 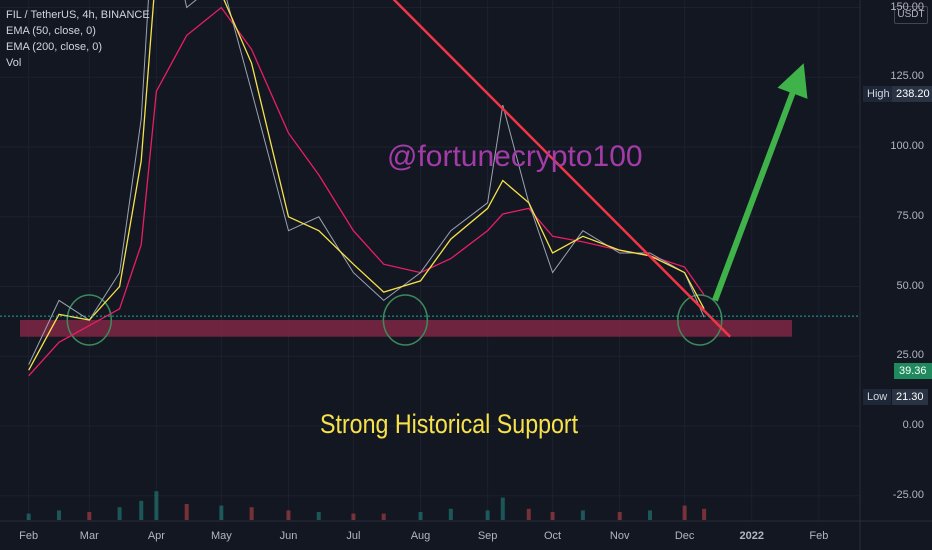 What do you see at coordinates (420, 536) in the screenshot?
I see `x-tick-label: Aug` at bounding box center [420, 536].